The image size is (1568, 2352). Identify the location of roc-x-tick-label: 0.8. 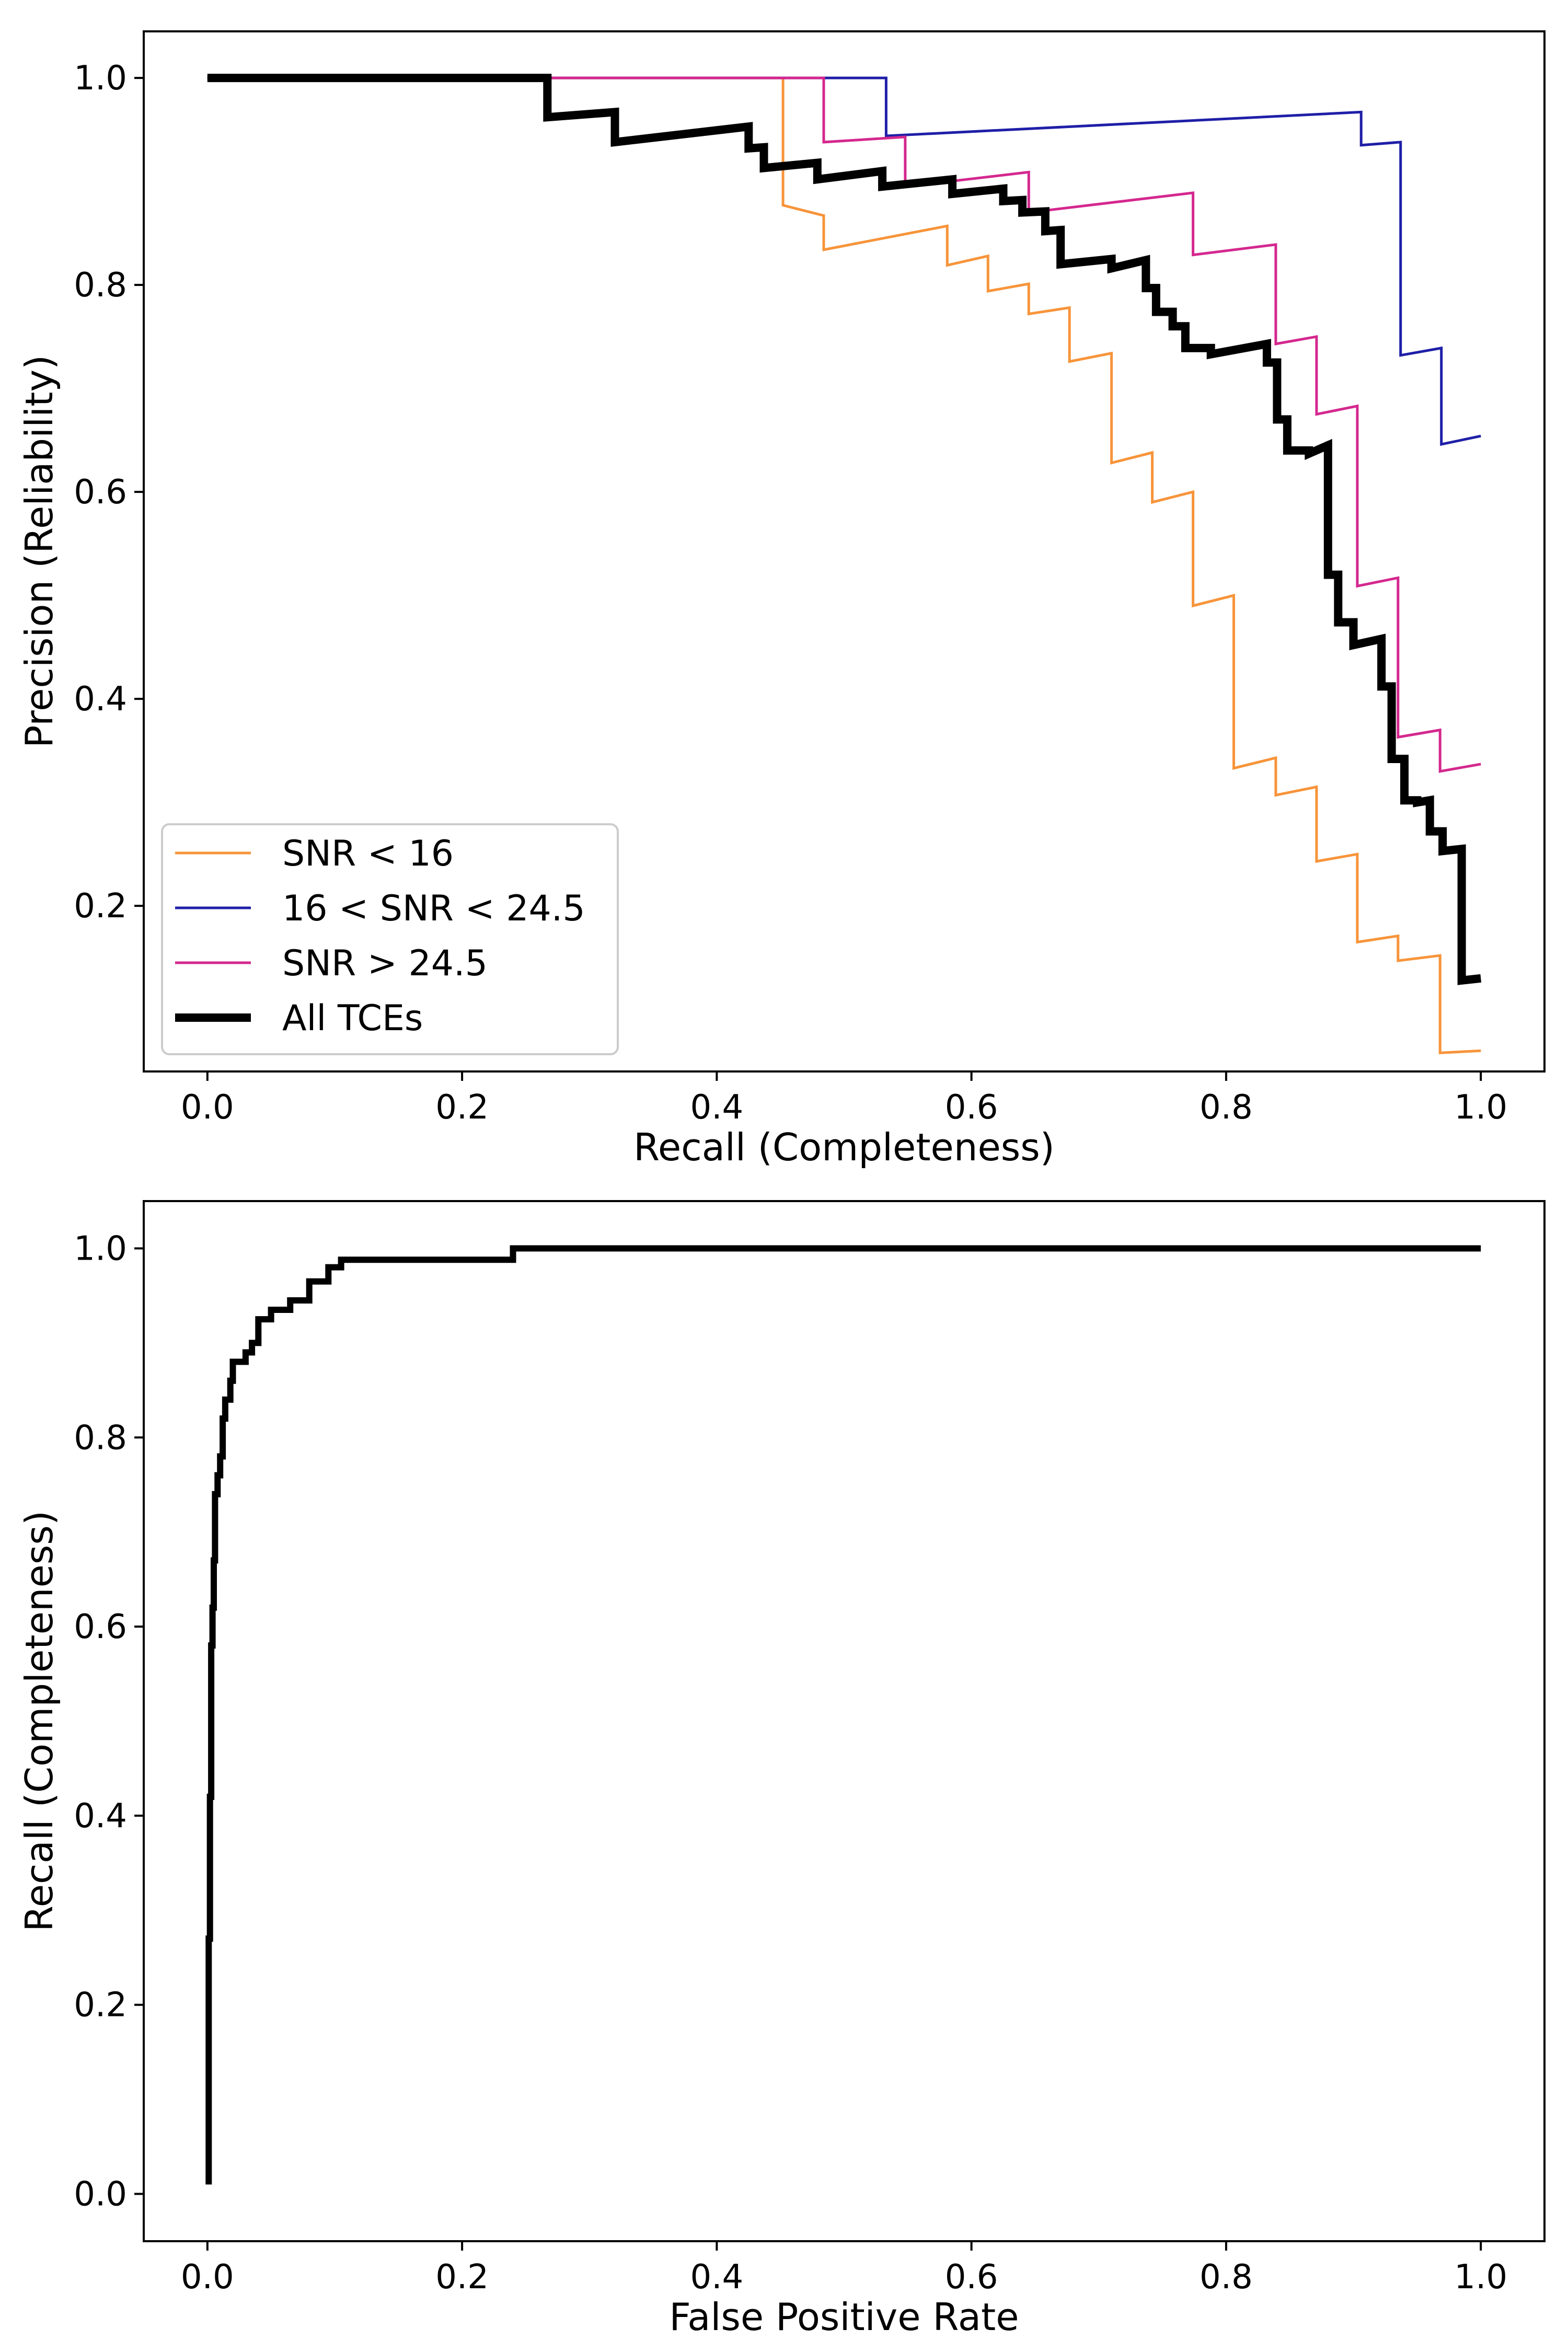
(1226, 2277).